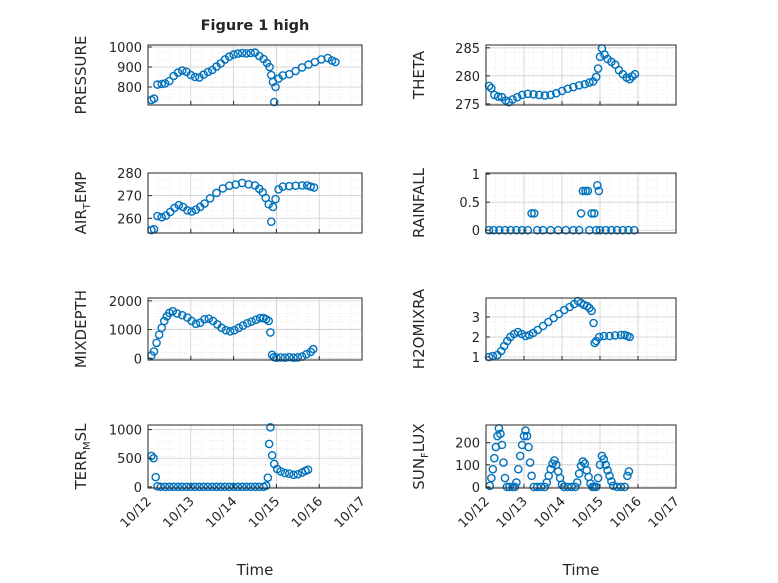 The image size is (778, 583). Describe the element at coordinates (467, 444) in the screenshot. I see `y-tick-label: 200` at that location.